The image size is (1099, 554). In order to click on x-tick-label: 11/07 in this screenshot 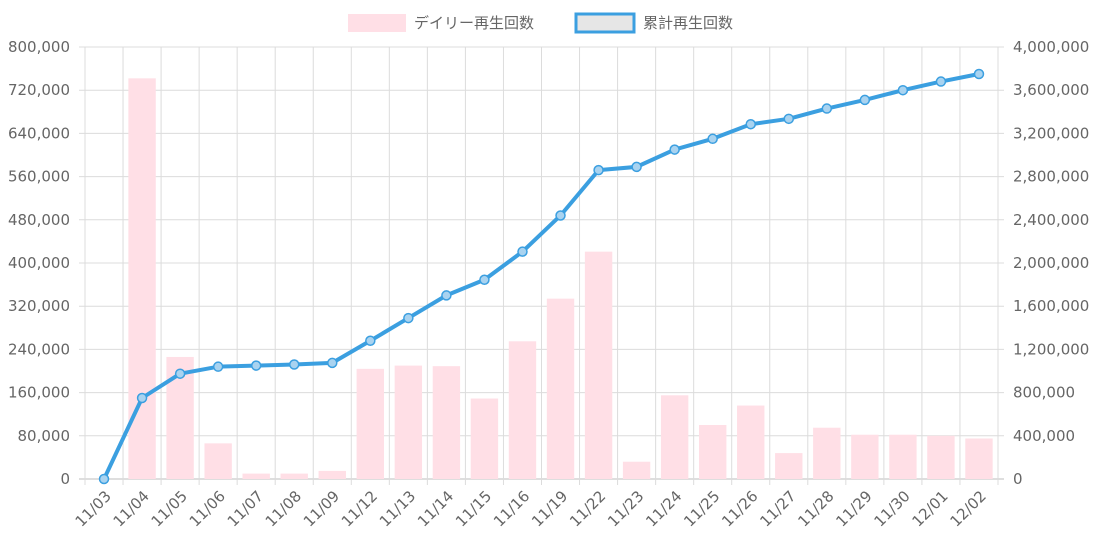, I will do `click(245, 508)`.